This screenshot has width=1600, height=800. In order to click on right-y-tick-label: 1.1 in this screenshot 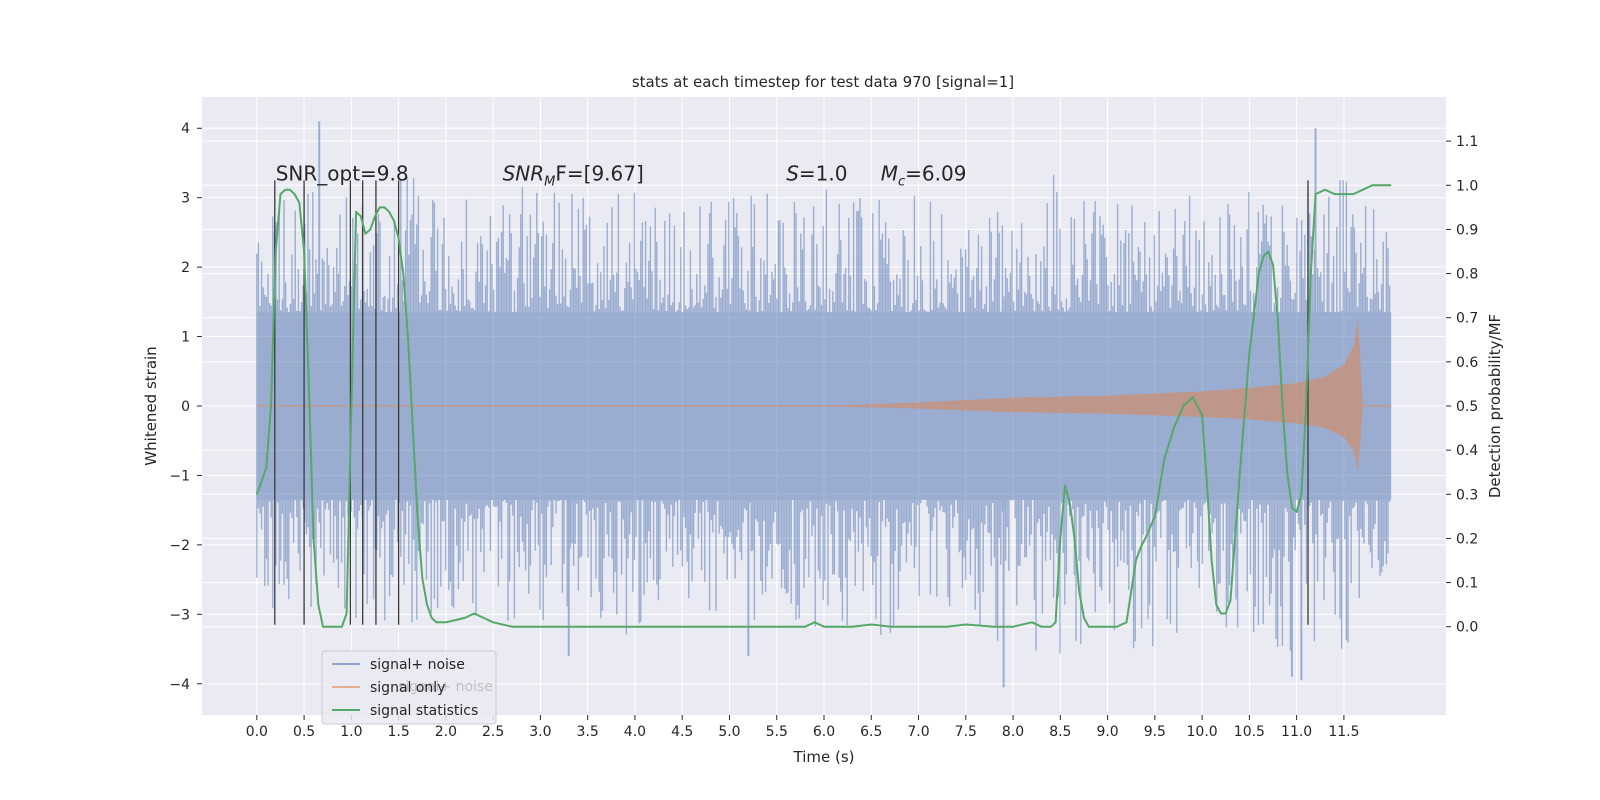, I will do `click(1467, 142)`.